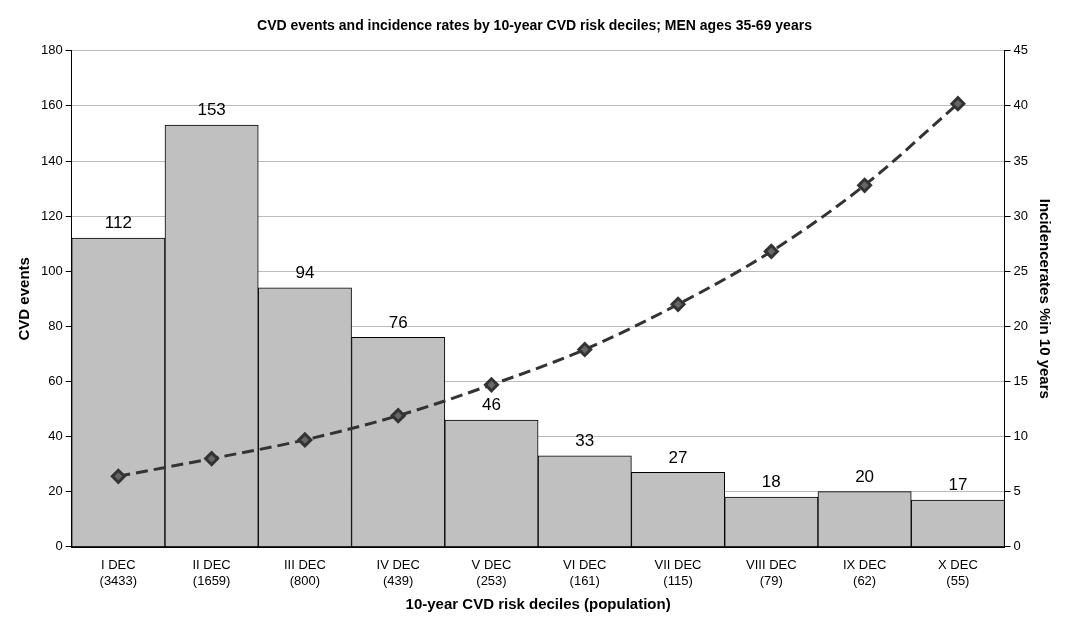  Describe the element at coordinates (491, 572) in the screenshot. I see `x-tick-label: V DEC (253)` at that location.